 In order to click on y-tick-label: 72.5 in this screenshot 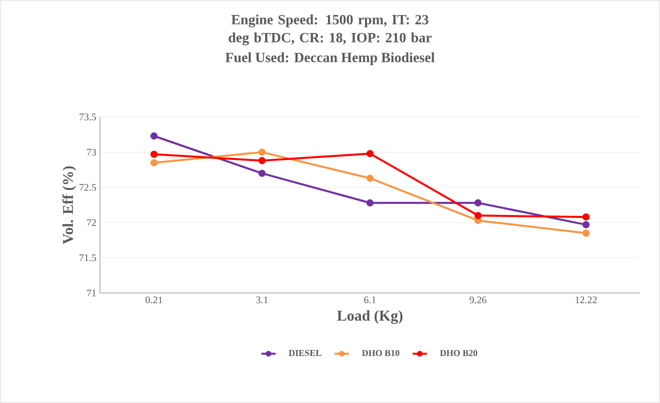, I will do `click(88, 187)`.